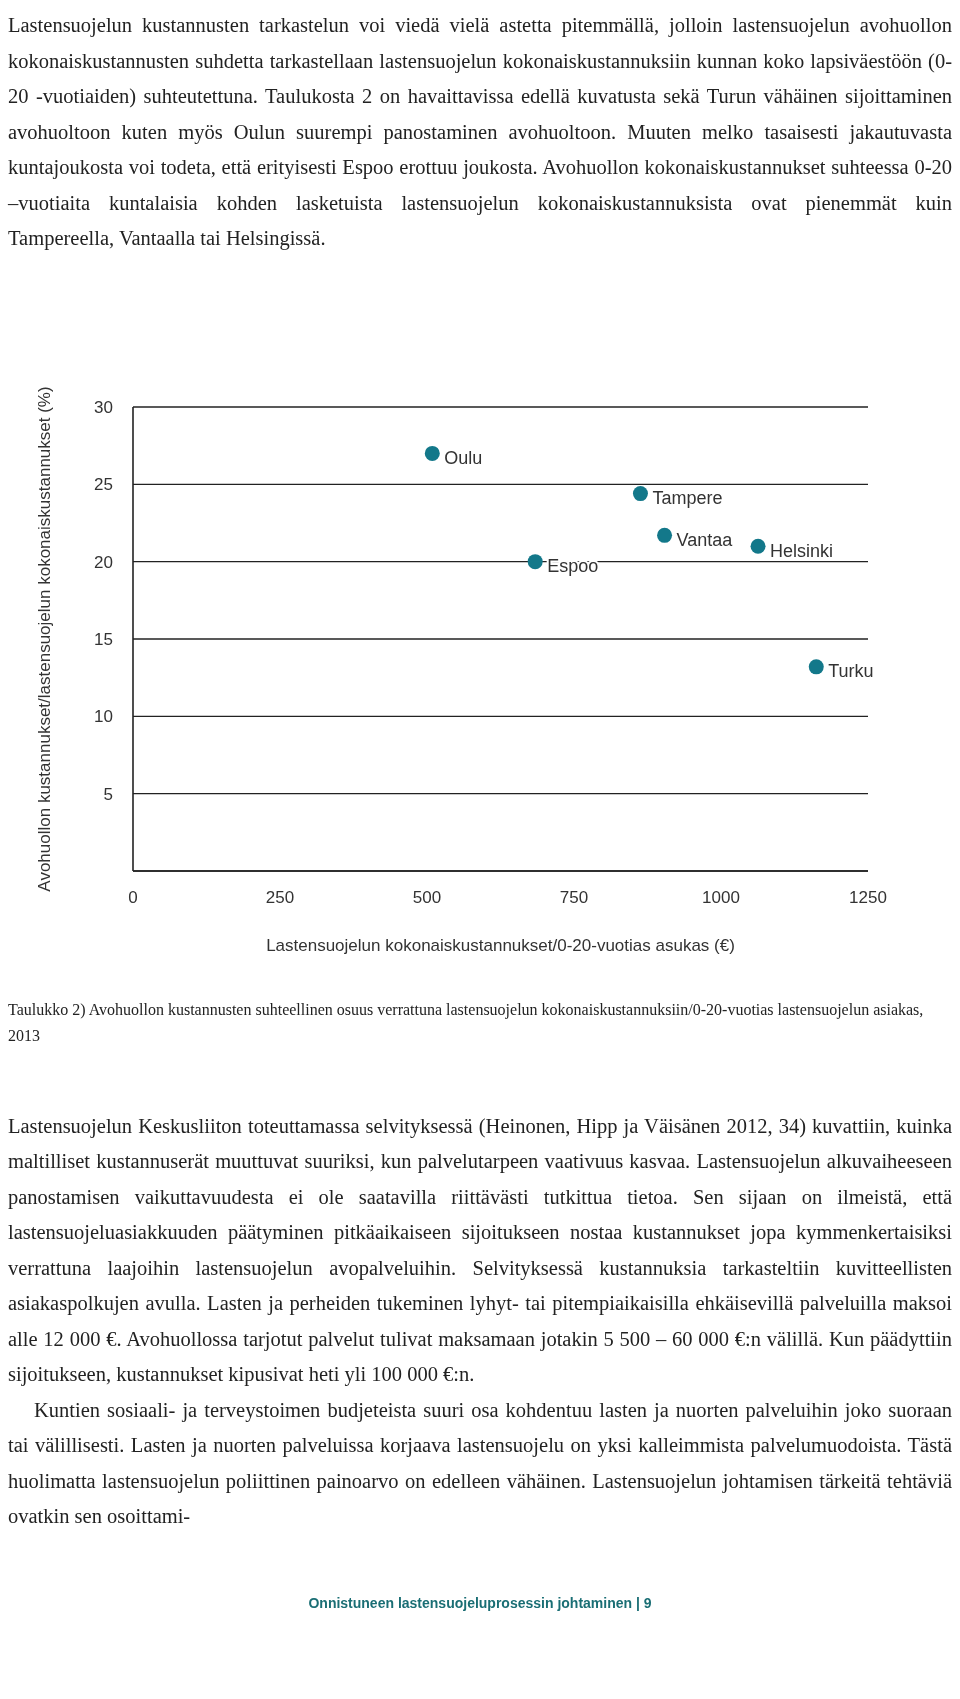 Image resolution: width=960 pixels, height=1699 pixels. What do you see at coordinates (721, 897) in the screenshot?
I see `x-tick-label: 1000` at bounding box center [721, 897].